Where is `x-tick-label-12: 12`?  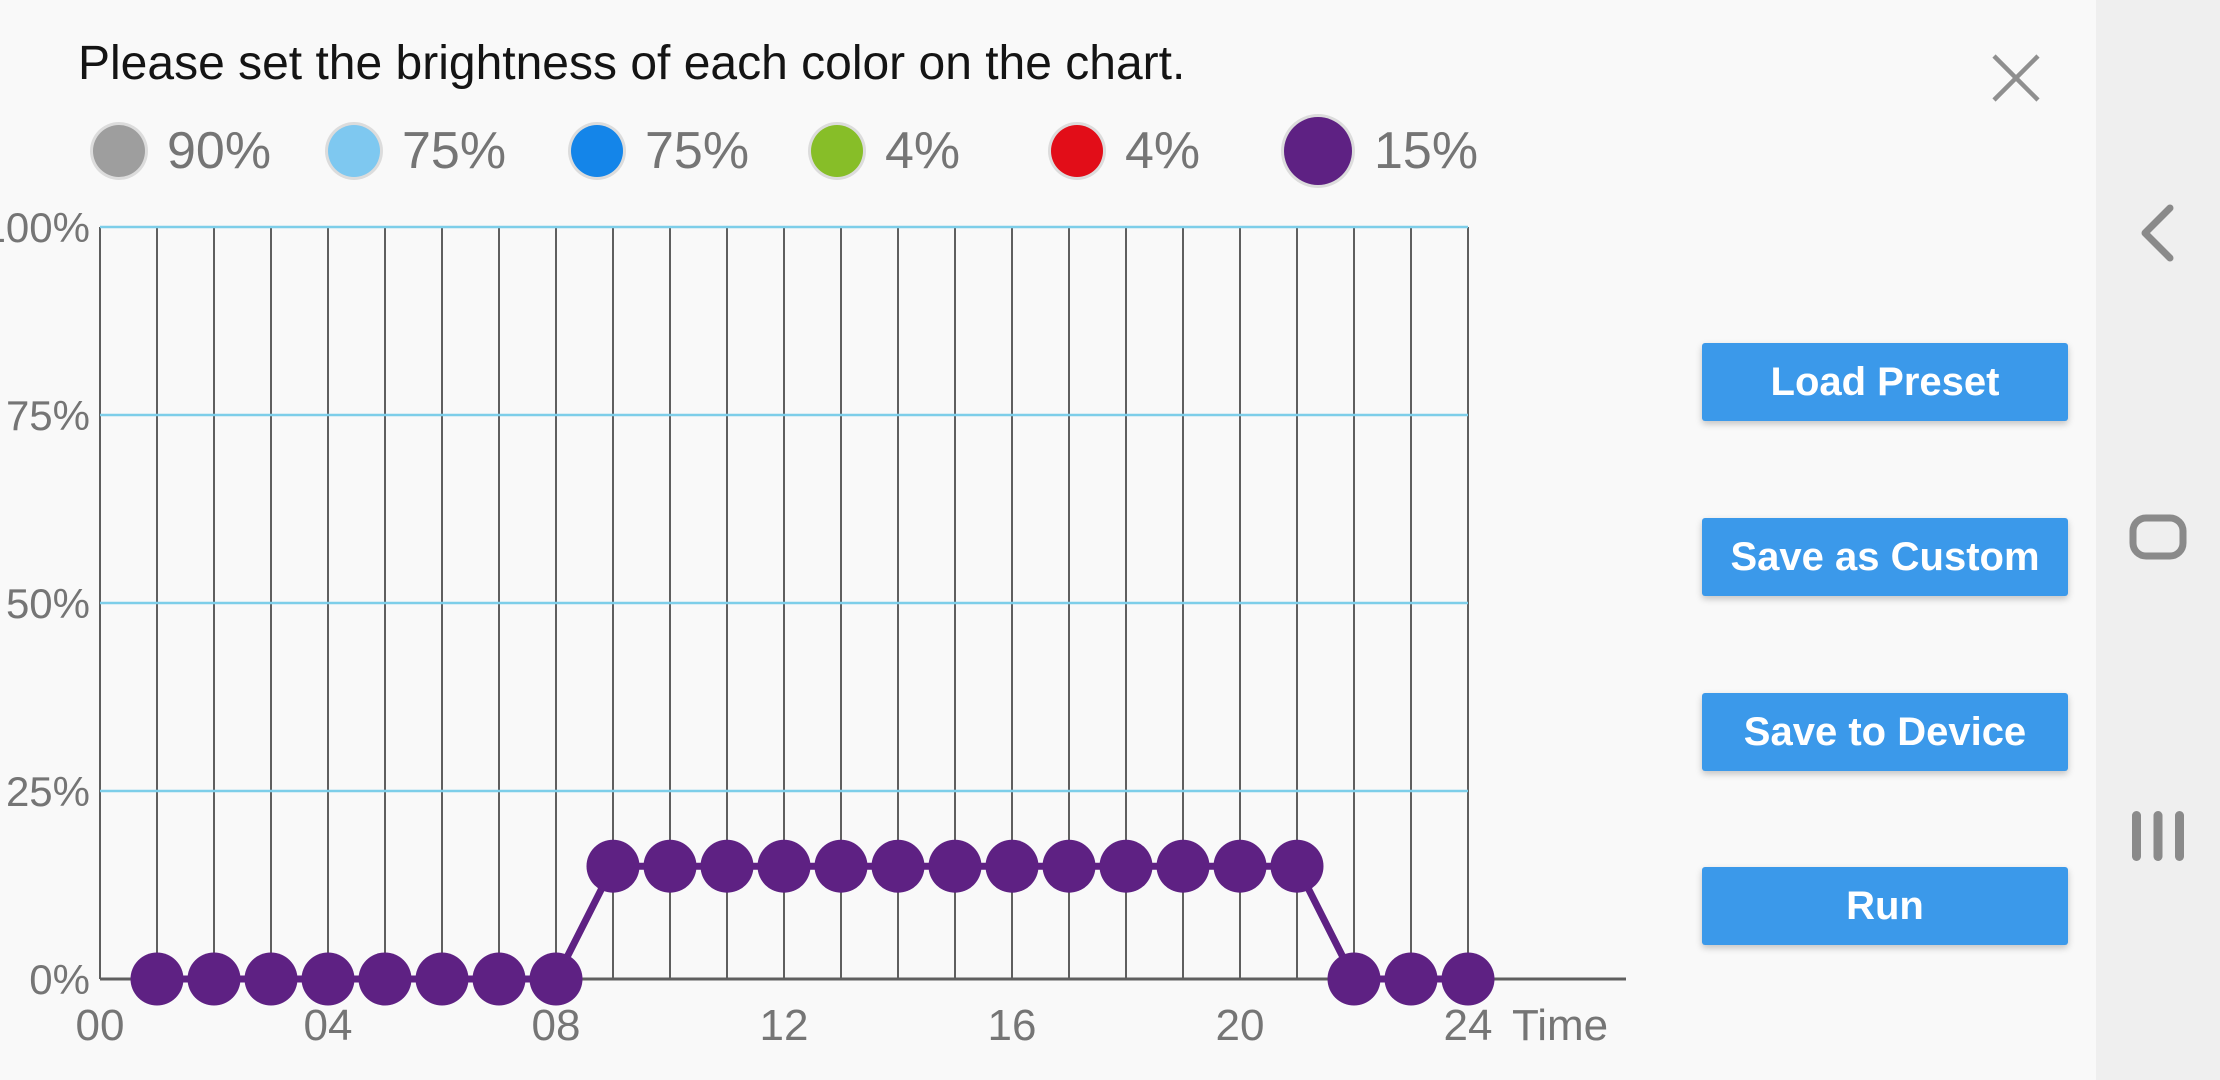 x-tick-label-12: 12 is located at coordinates (784, 1025).